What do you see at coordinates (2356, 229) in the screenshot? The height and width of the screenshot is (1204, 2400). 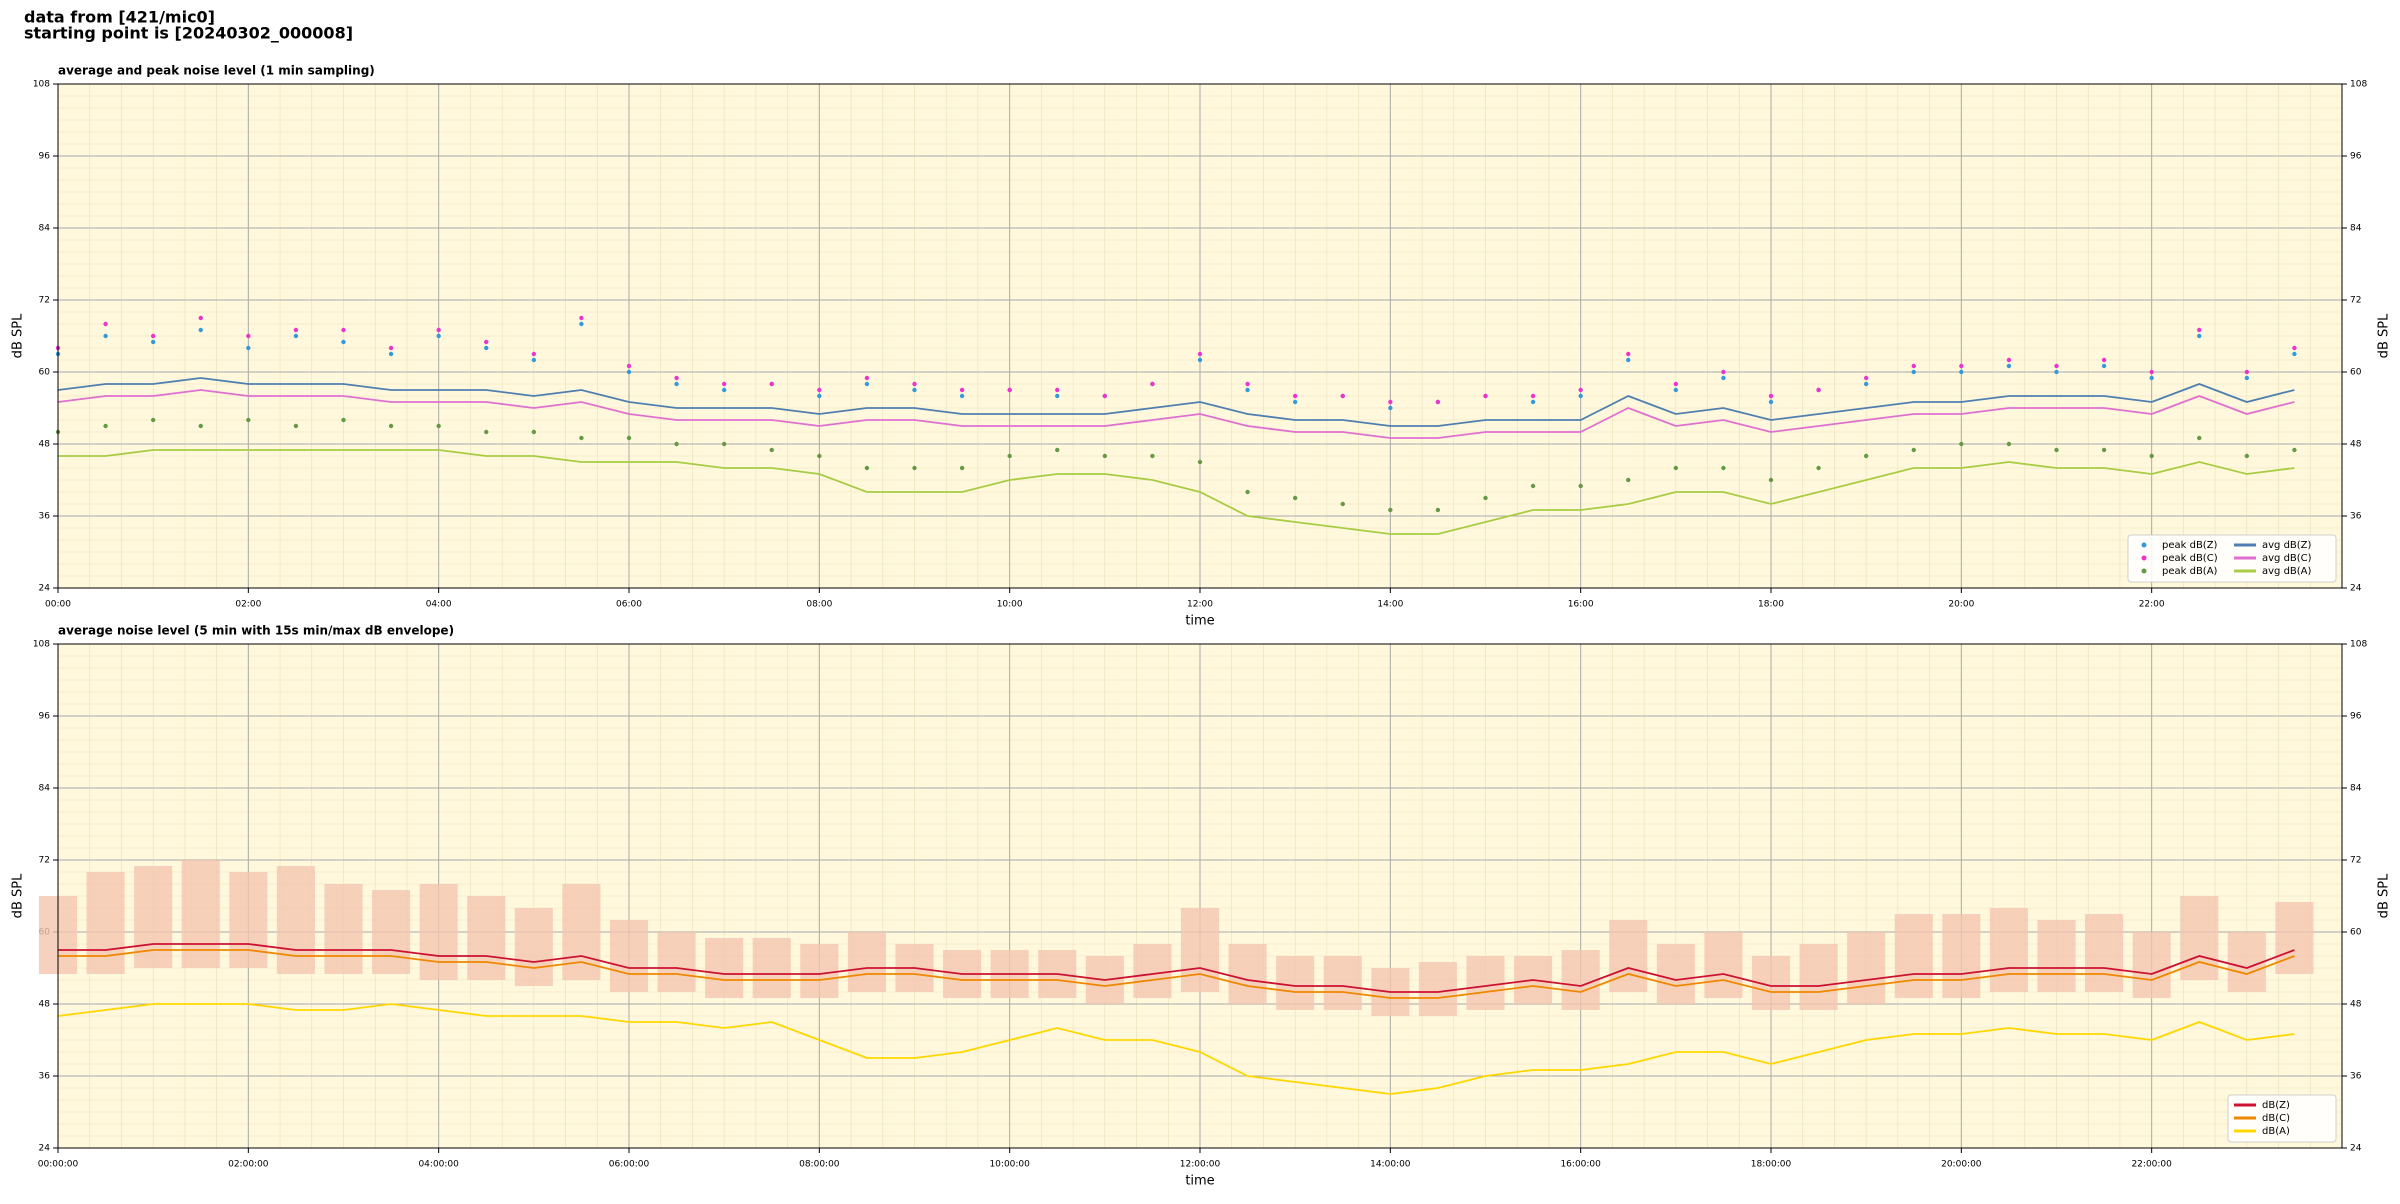 I see `y2-tick-label: 84` at bounding box center [2356, 229].